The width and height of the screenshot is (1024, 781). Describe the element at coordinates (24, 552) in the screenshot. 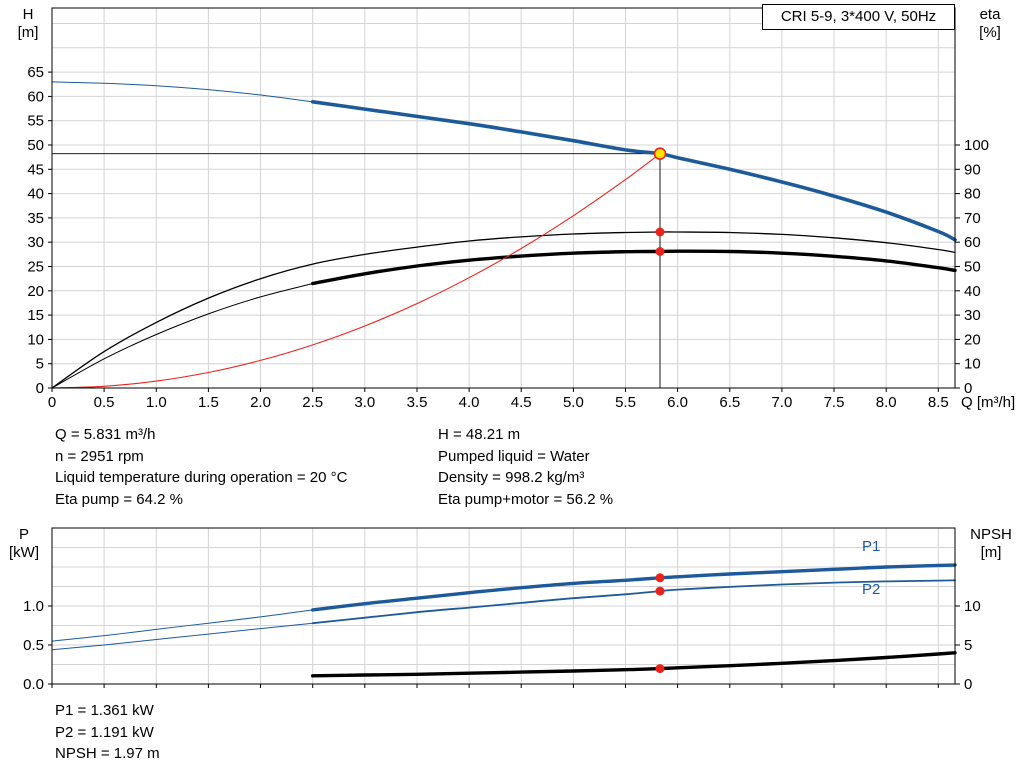

I see `p-axis-unit: [kW]` at that location.